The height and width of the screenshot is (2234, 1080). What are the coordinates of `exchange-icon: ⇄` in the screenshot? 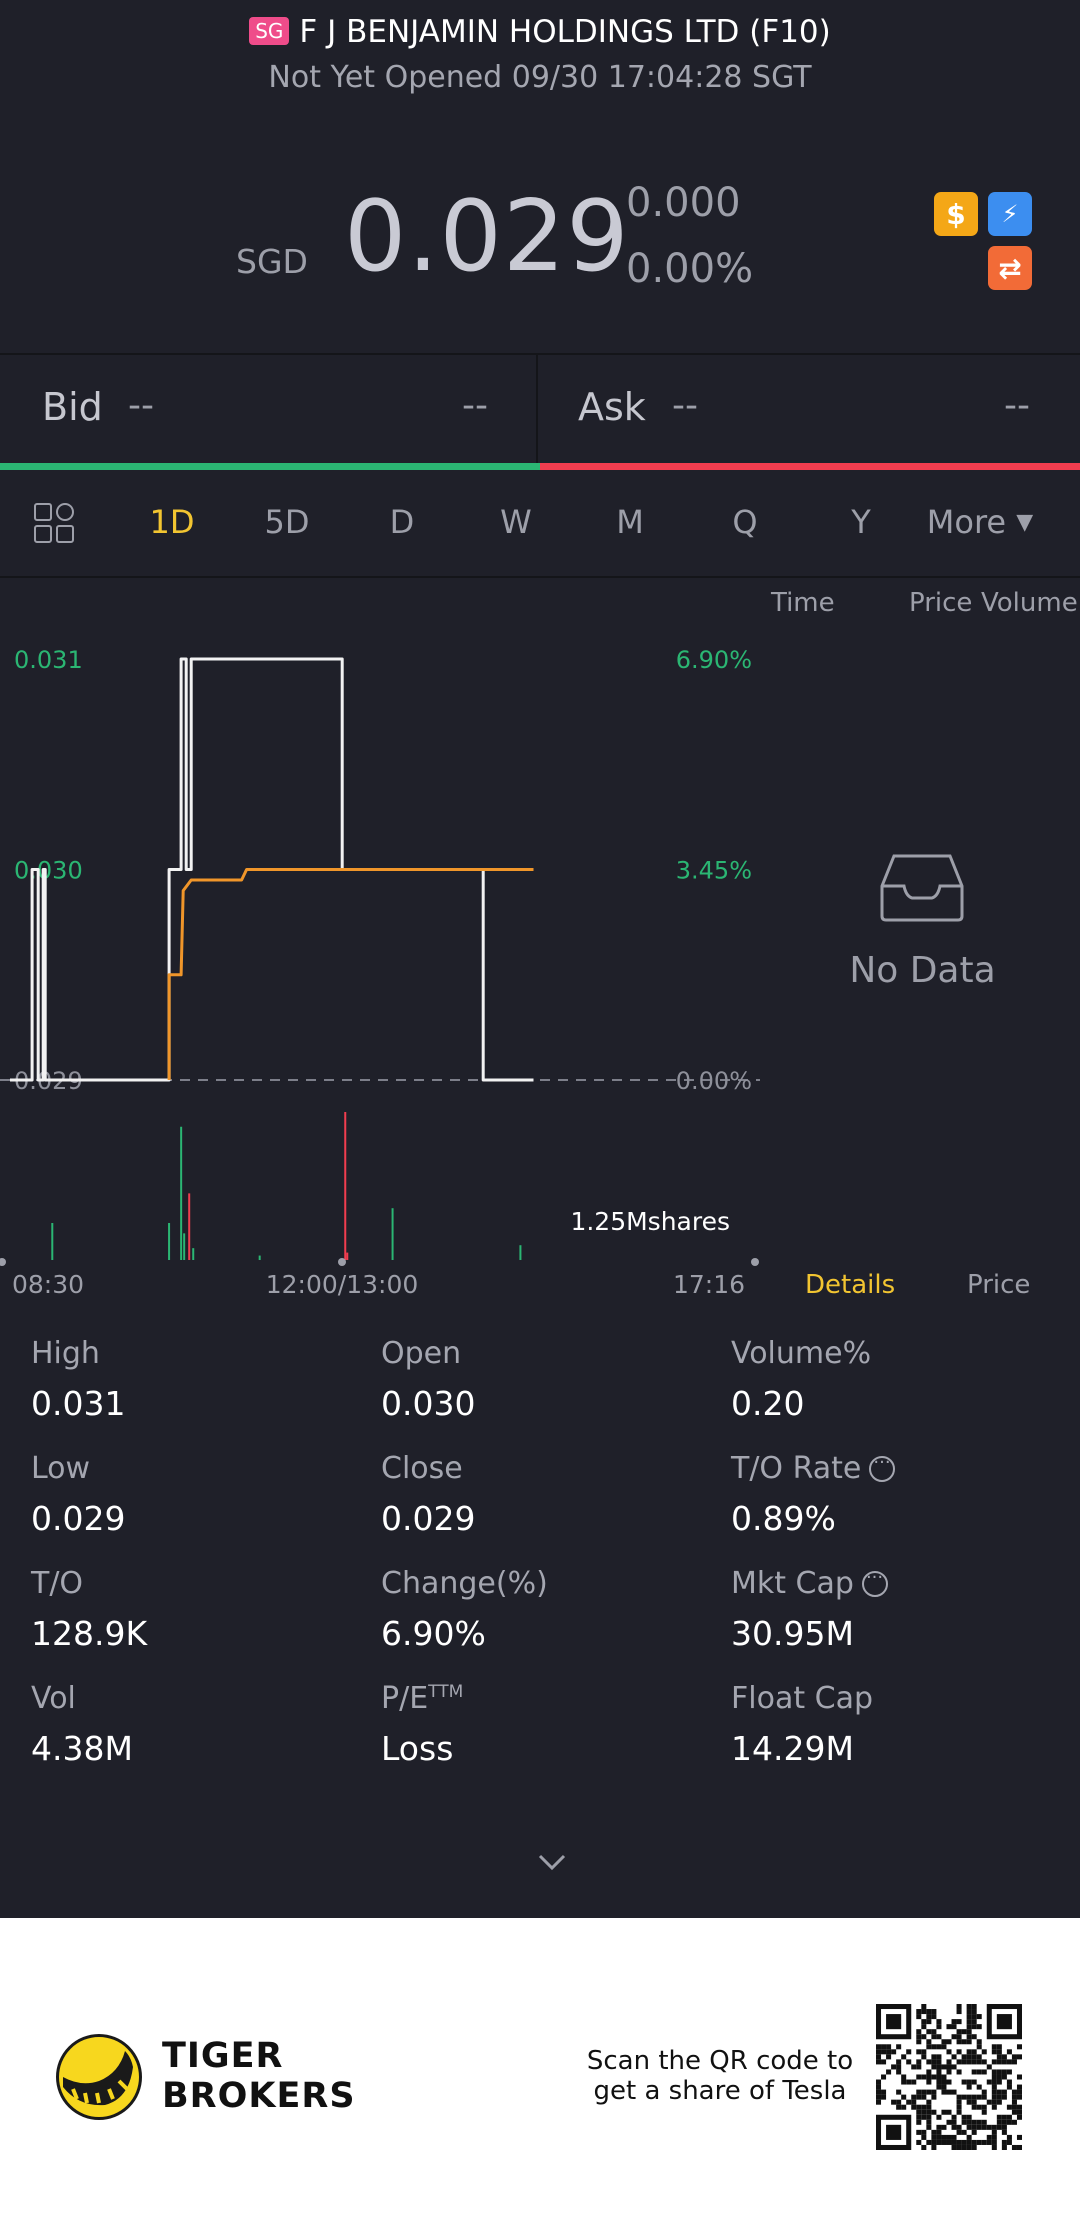 It's located at (1010, 268).